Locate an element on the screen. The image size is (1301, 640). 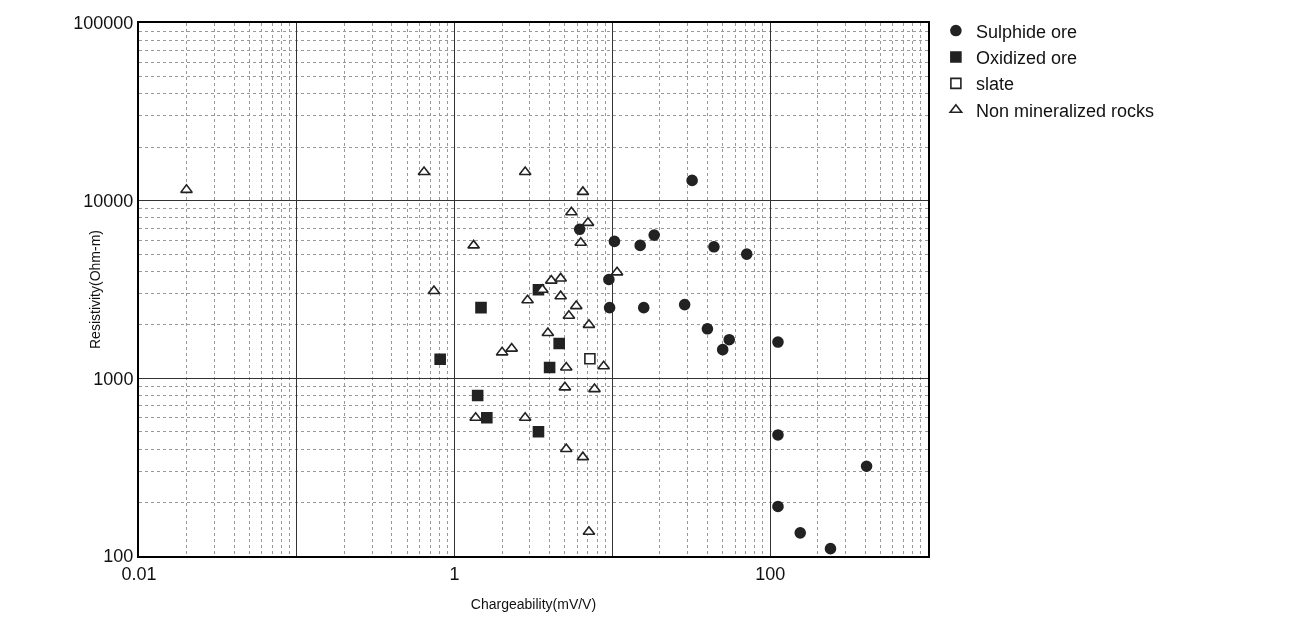
y-tick-label: 10000 is located at coordinates (108, 200).